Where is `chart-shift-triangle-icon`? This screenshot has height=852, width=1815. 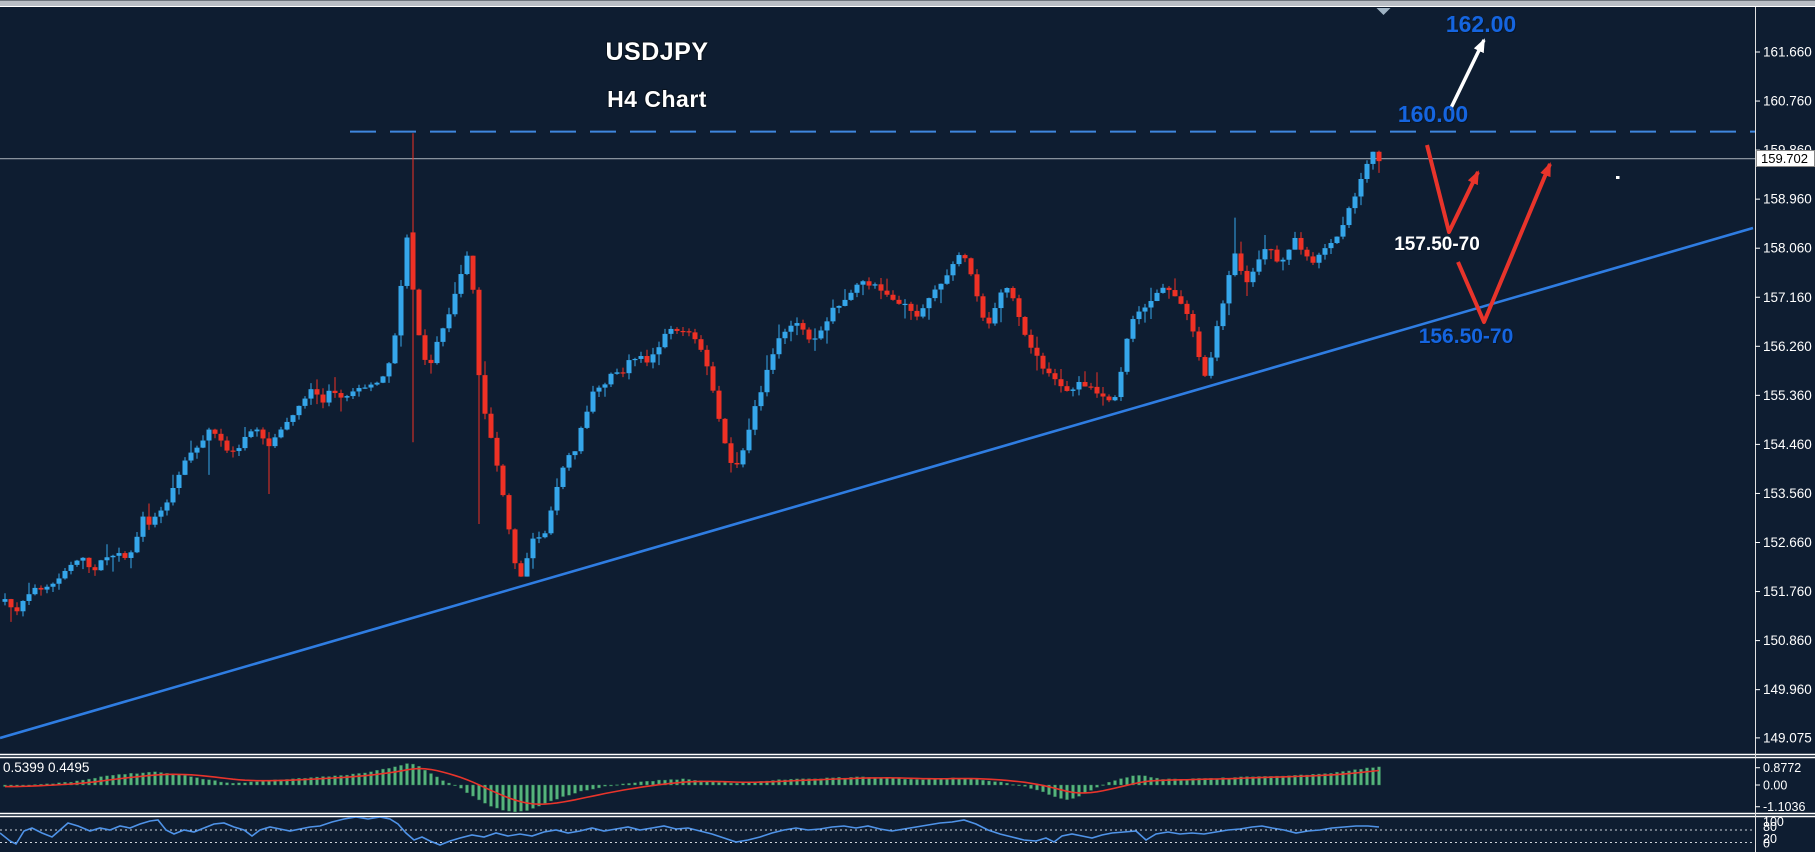
chart-shift-triangle-icon is located at coordinates (1383, 11).